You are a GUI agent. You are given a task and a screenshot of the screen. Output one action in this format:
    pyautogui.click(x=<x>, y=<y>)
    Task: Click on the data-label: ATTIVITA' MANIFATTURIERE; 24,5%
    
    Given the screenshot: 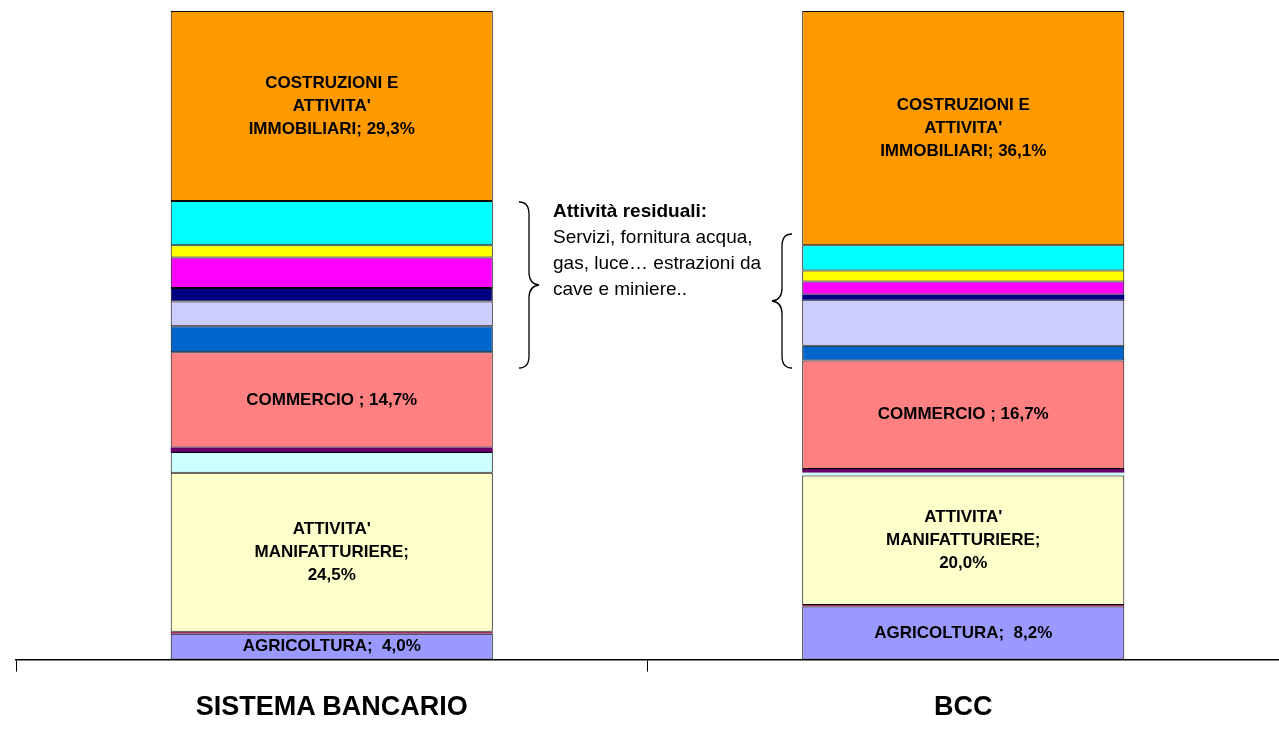 What is the action you would take?
    pyautogui.click(x=332, y=551)
    